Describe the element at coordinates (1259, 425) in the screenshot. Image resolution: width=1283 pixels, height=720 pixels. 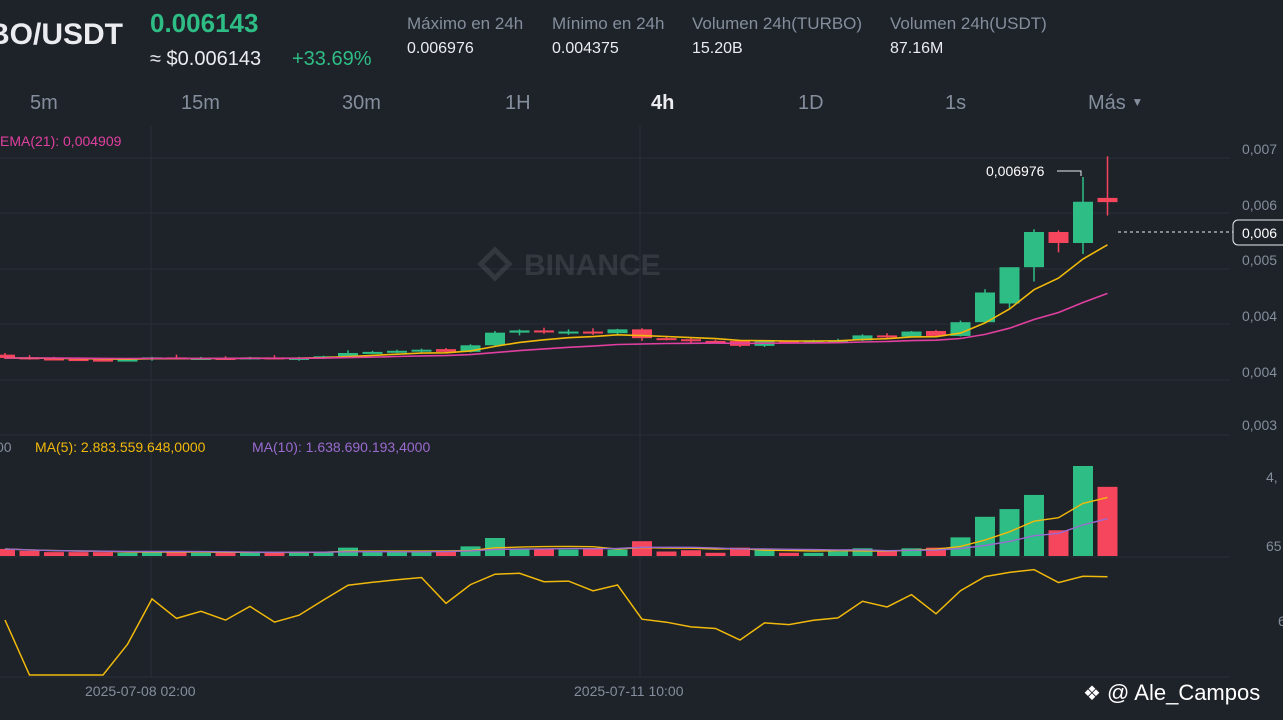
I see `price-axis-label: 0,003` at that location.